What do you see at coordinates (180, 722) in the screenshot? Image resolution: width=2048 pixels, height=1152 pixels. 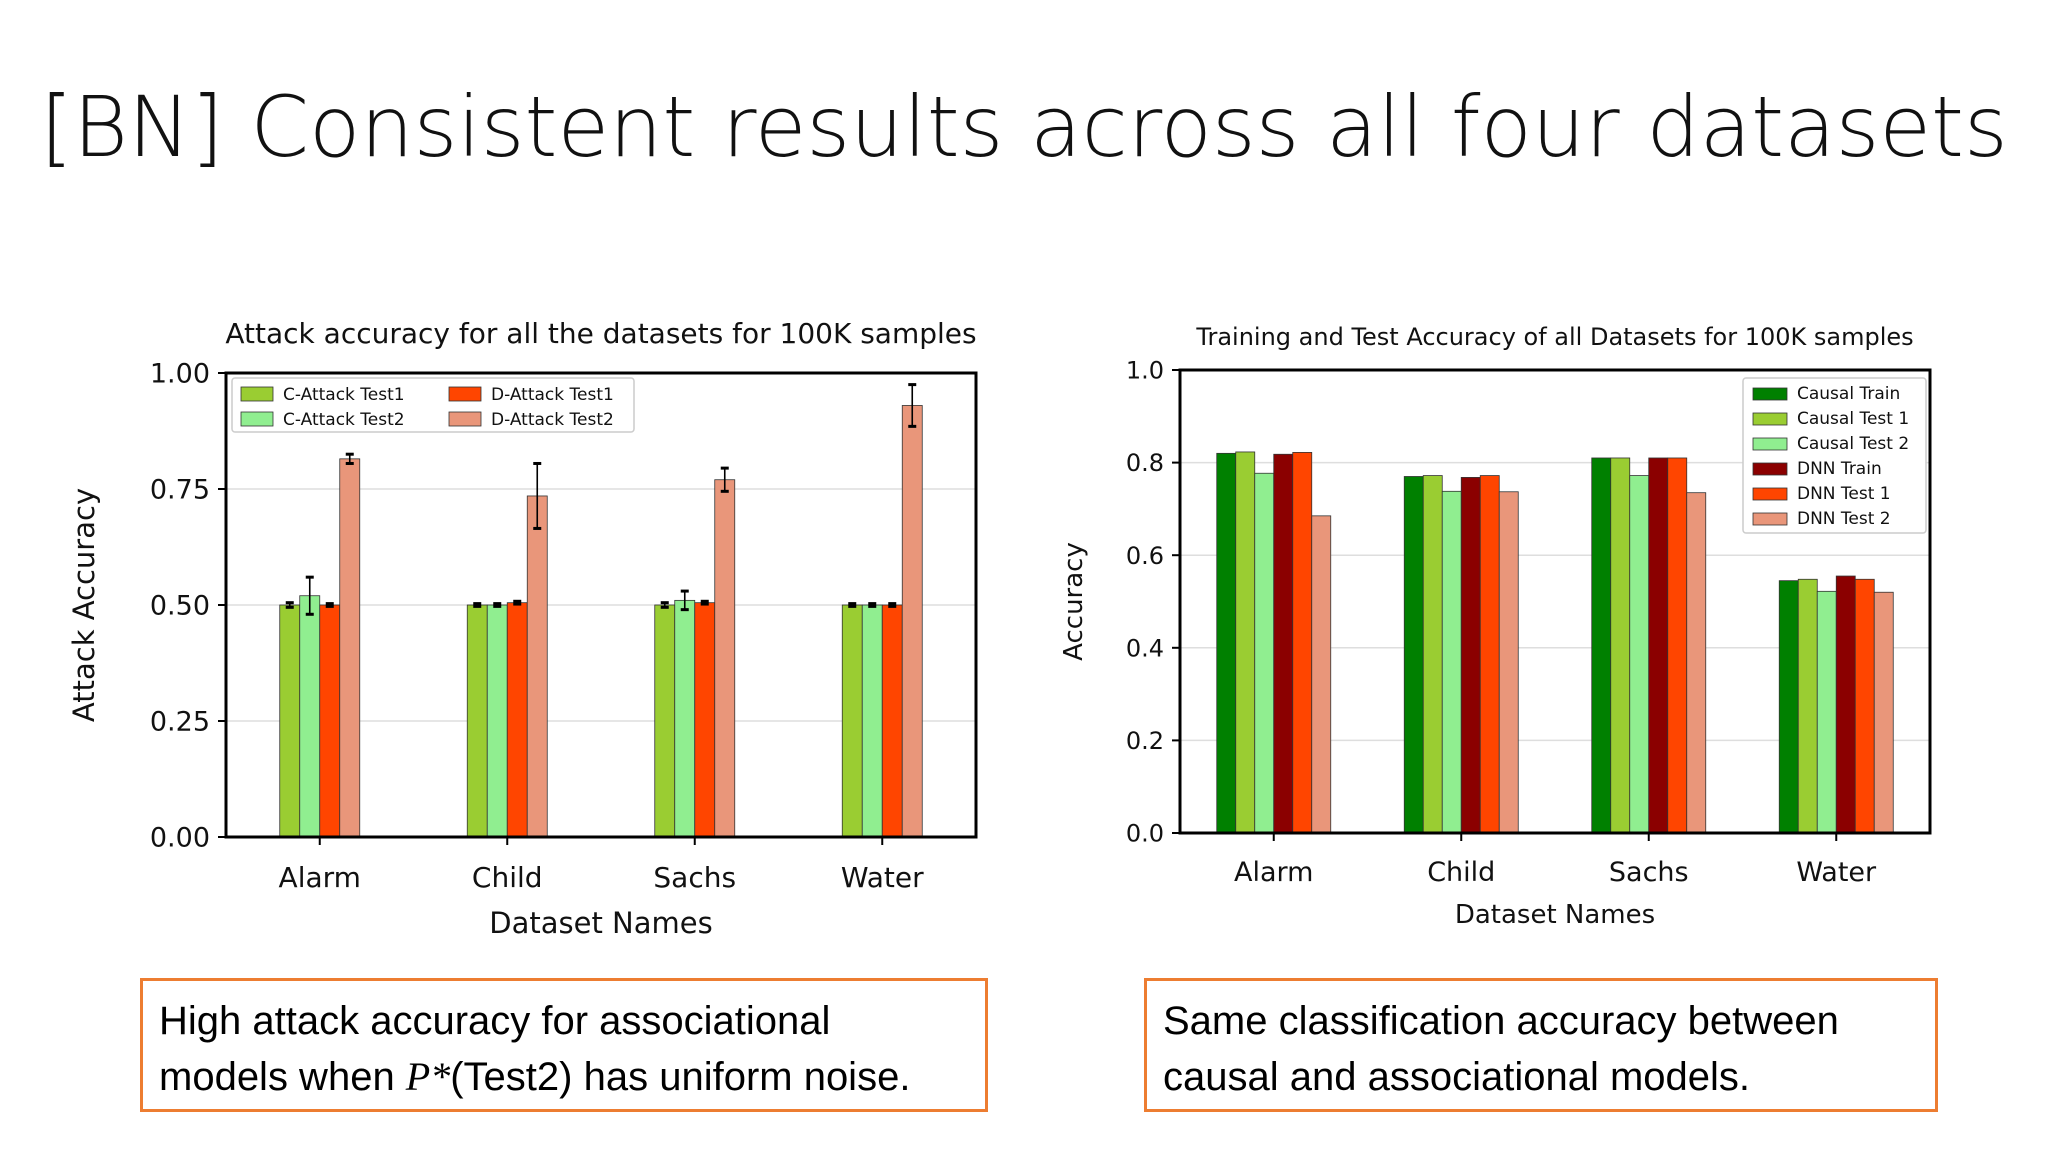 I see `y-tick-label: 0.25` at bounding box center [180, 722].